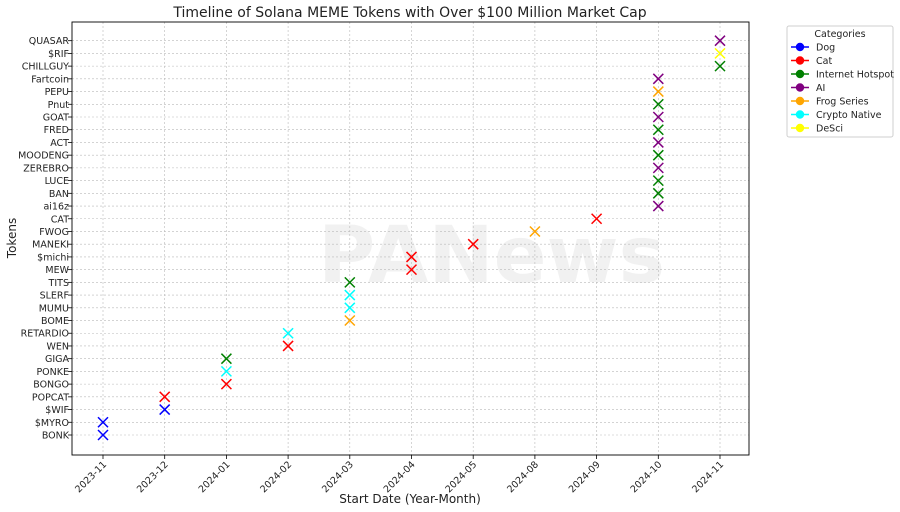 The image size is (900, 512). Describe the element at coordinates (49, 41) in the screenshot. I see `y-tick-label: QUASAR` at that location.